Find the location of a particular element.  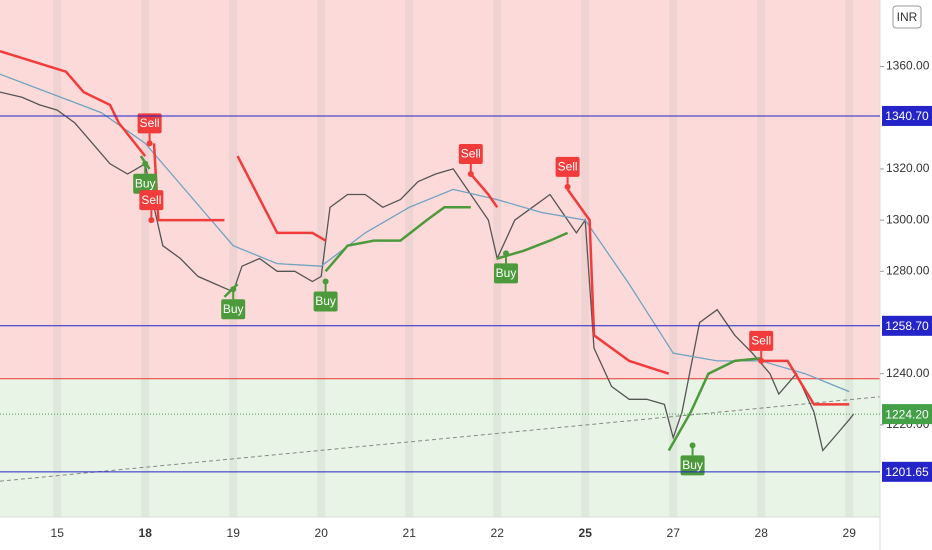

x-tick-label: 25 is located at coordinates (586, 533).